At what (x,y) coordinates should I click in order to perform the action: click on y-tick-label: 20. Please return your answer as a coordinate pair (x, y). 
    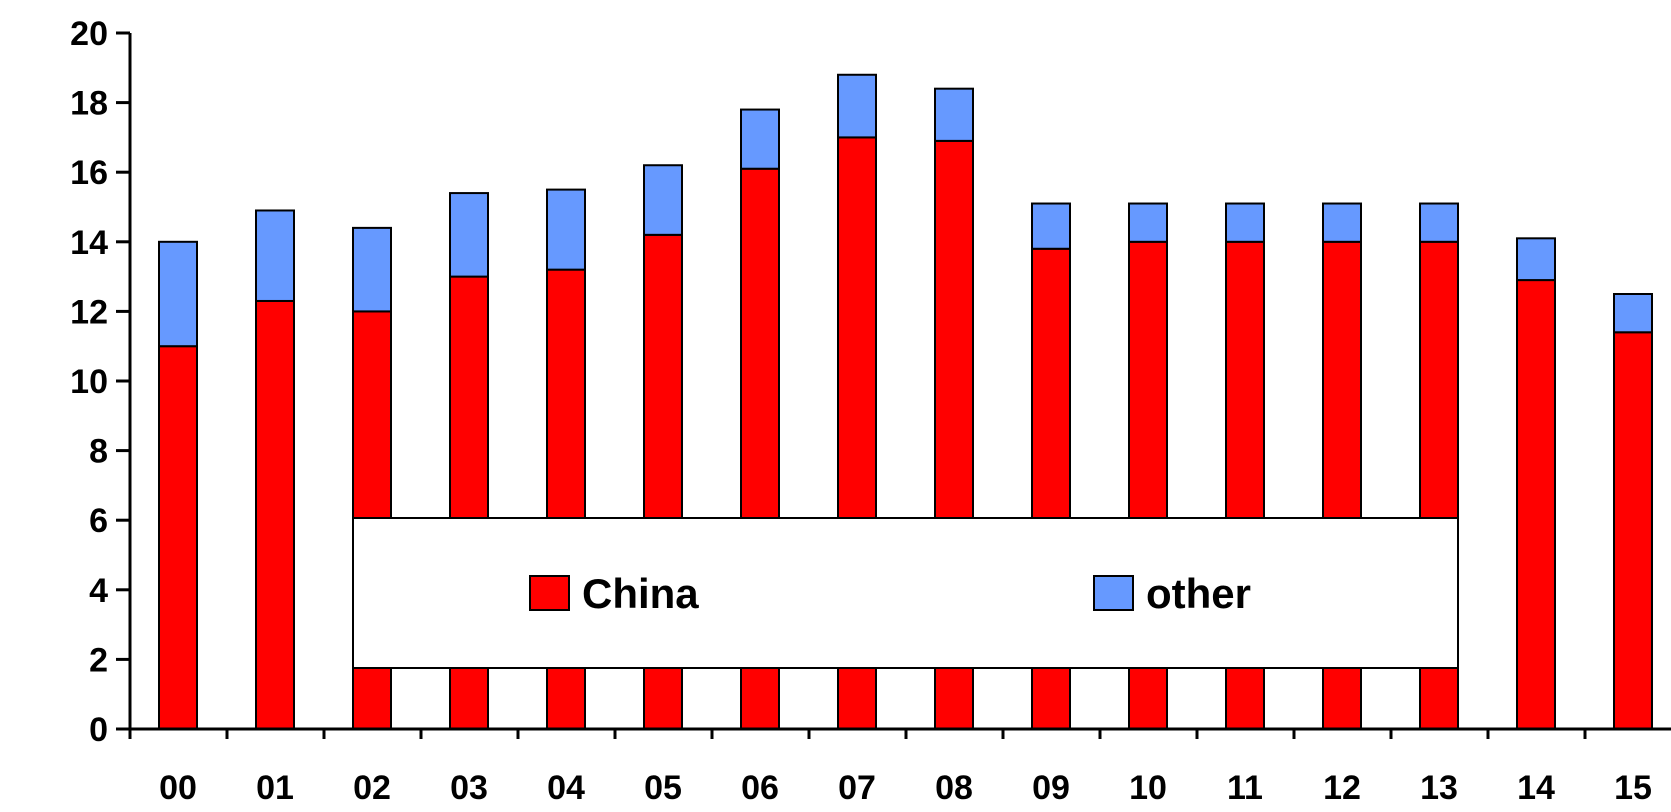
    Looking at the image, I should click on (89, 34).